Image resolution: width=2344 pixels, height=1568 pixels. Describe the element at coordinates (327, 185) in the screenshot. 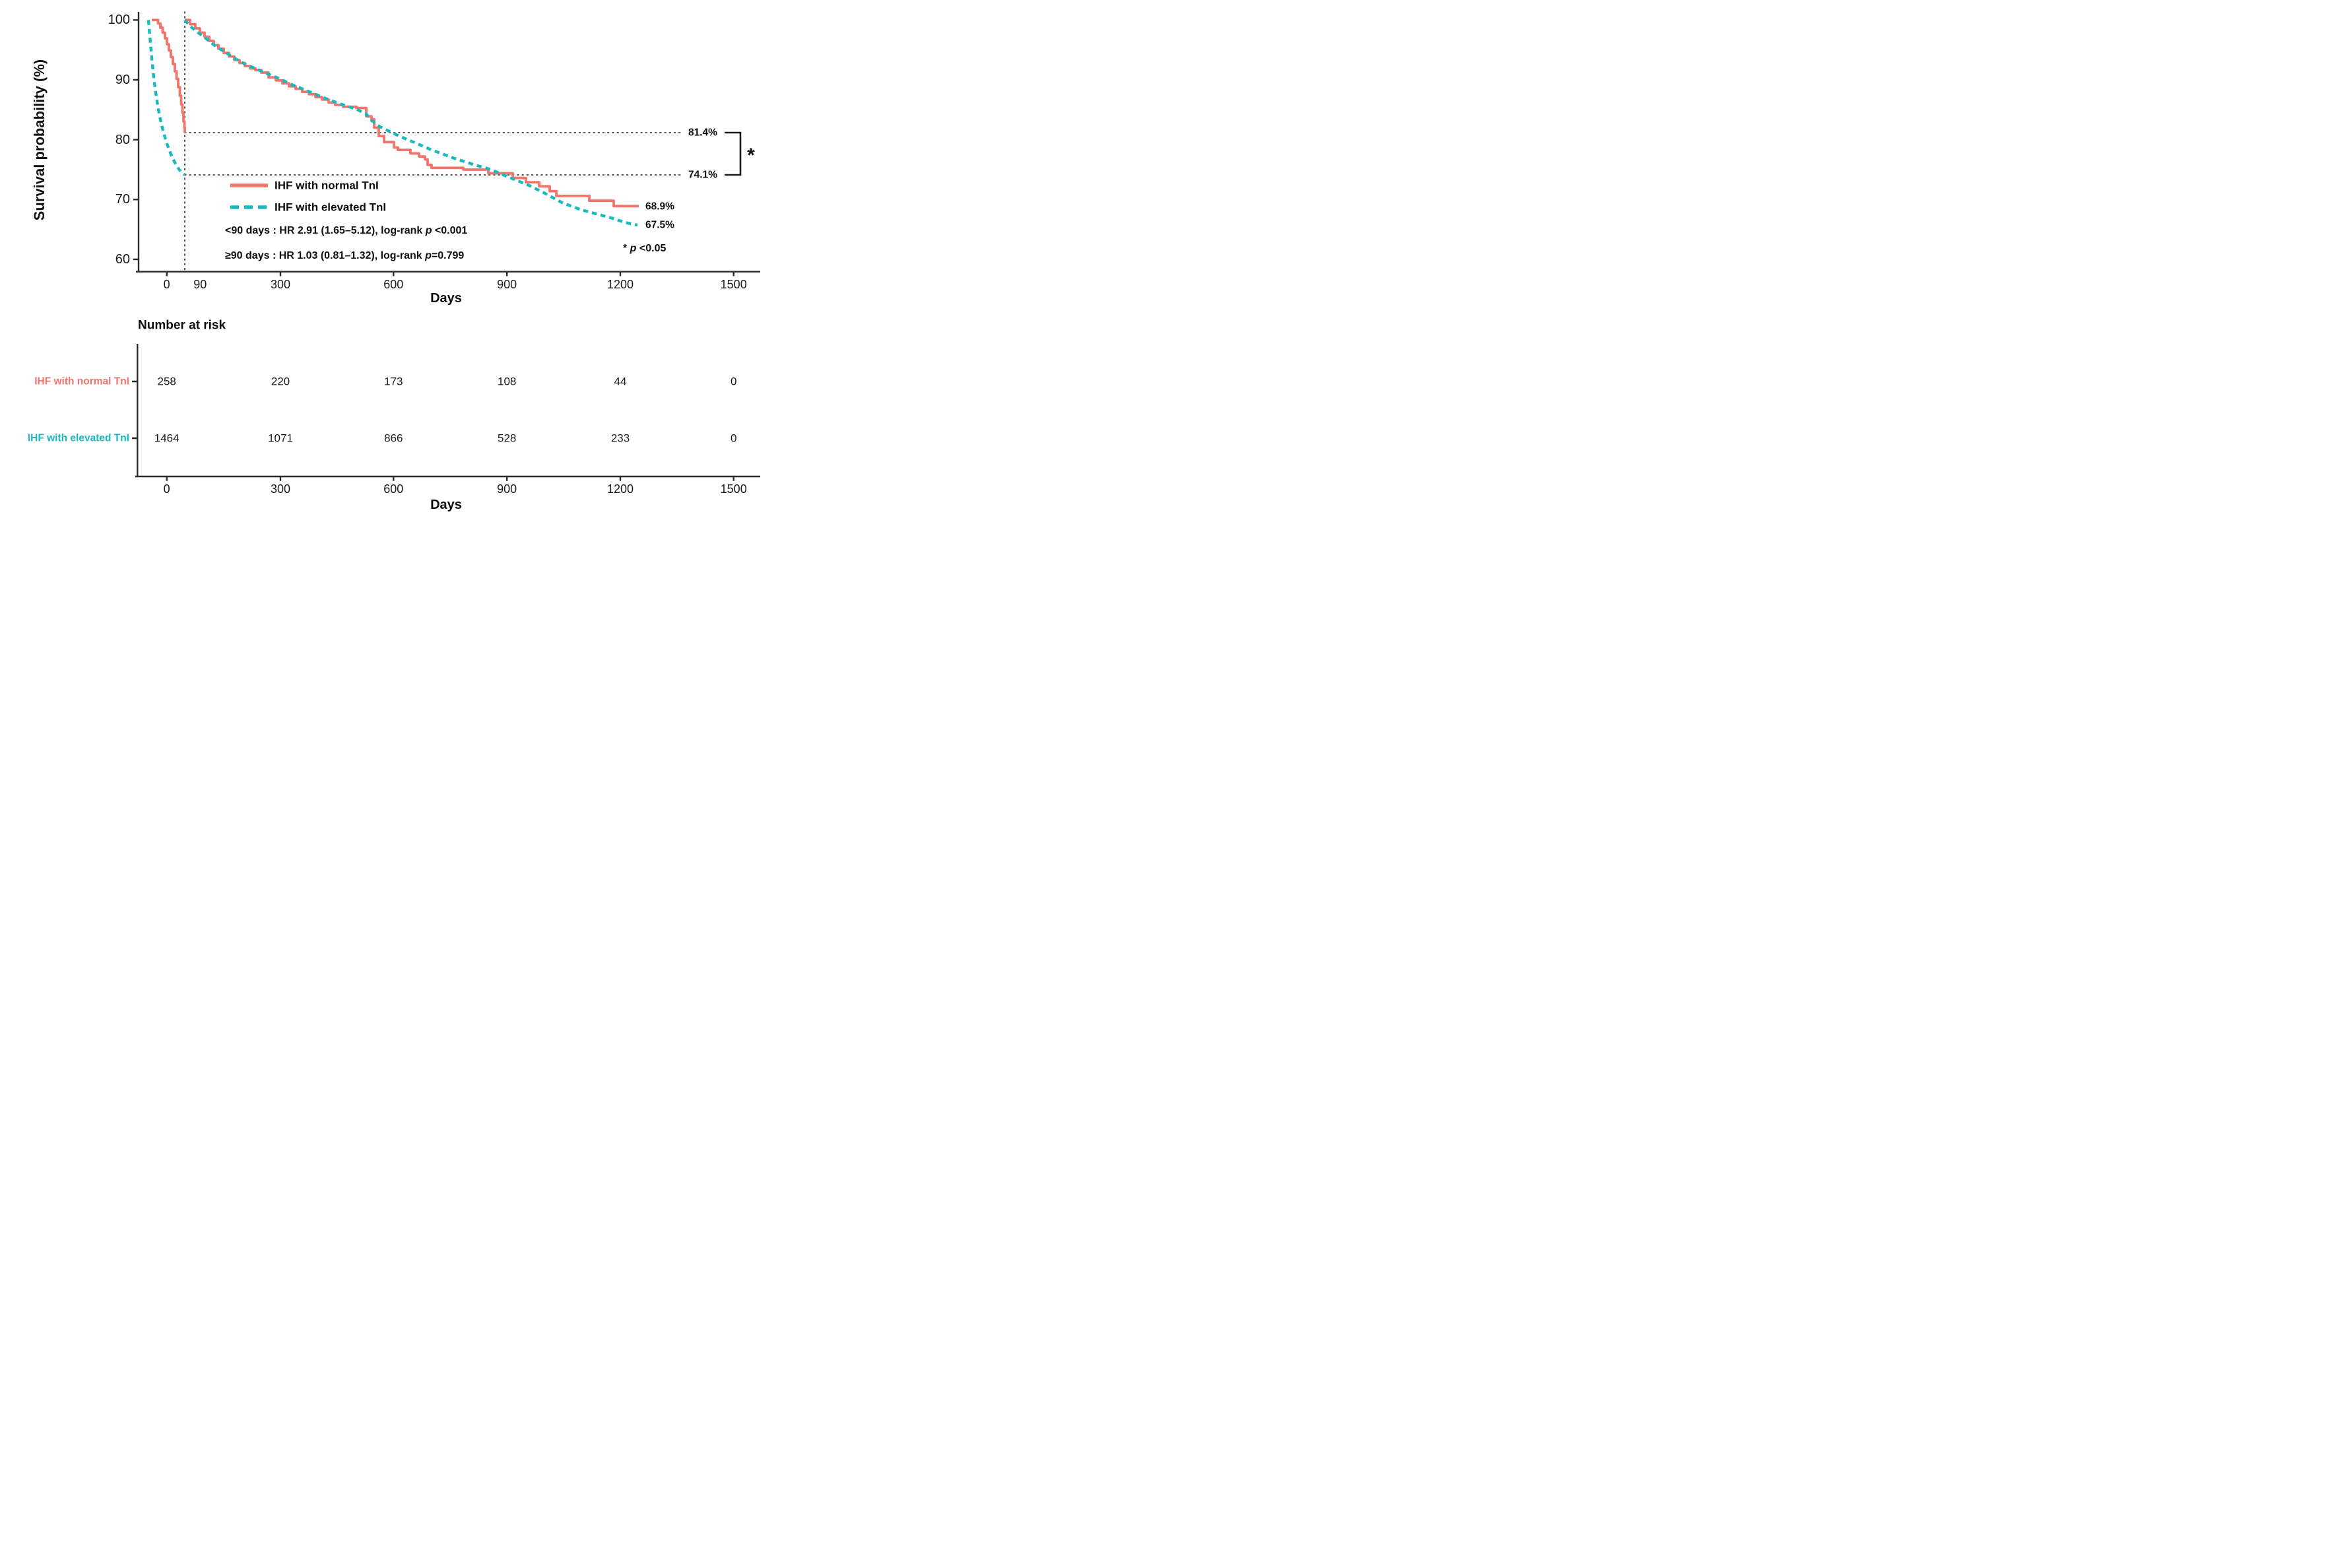

I see `legend-label-normal: IHF with normal TnI` at that location.